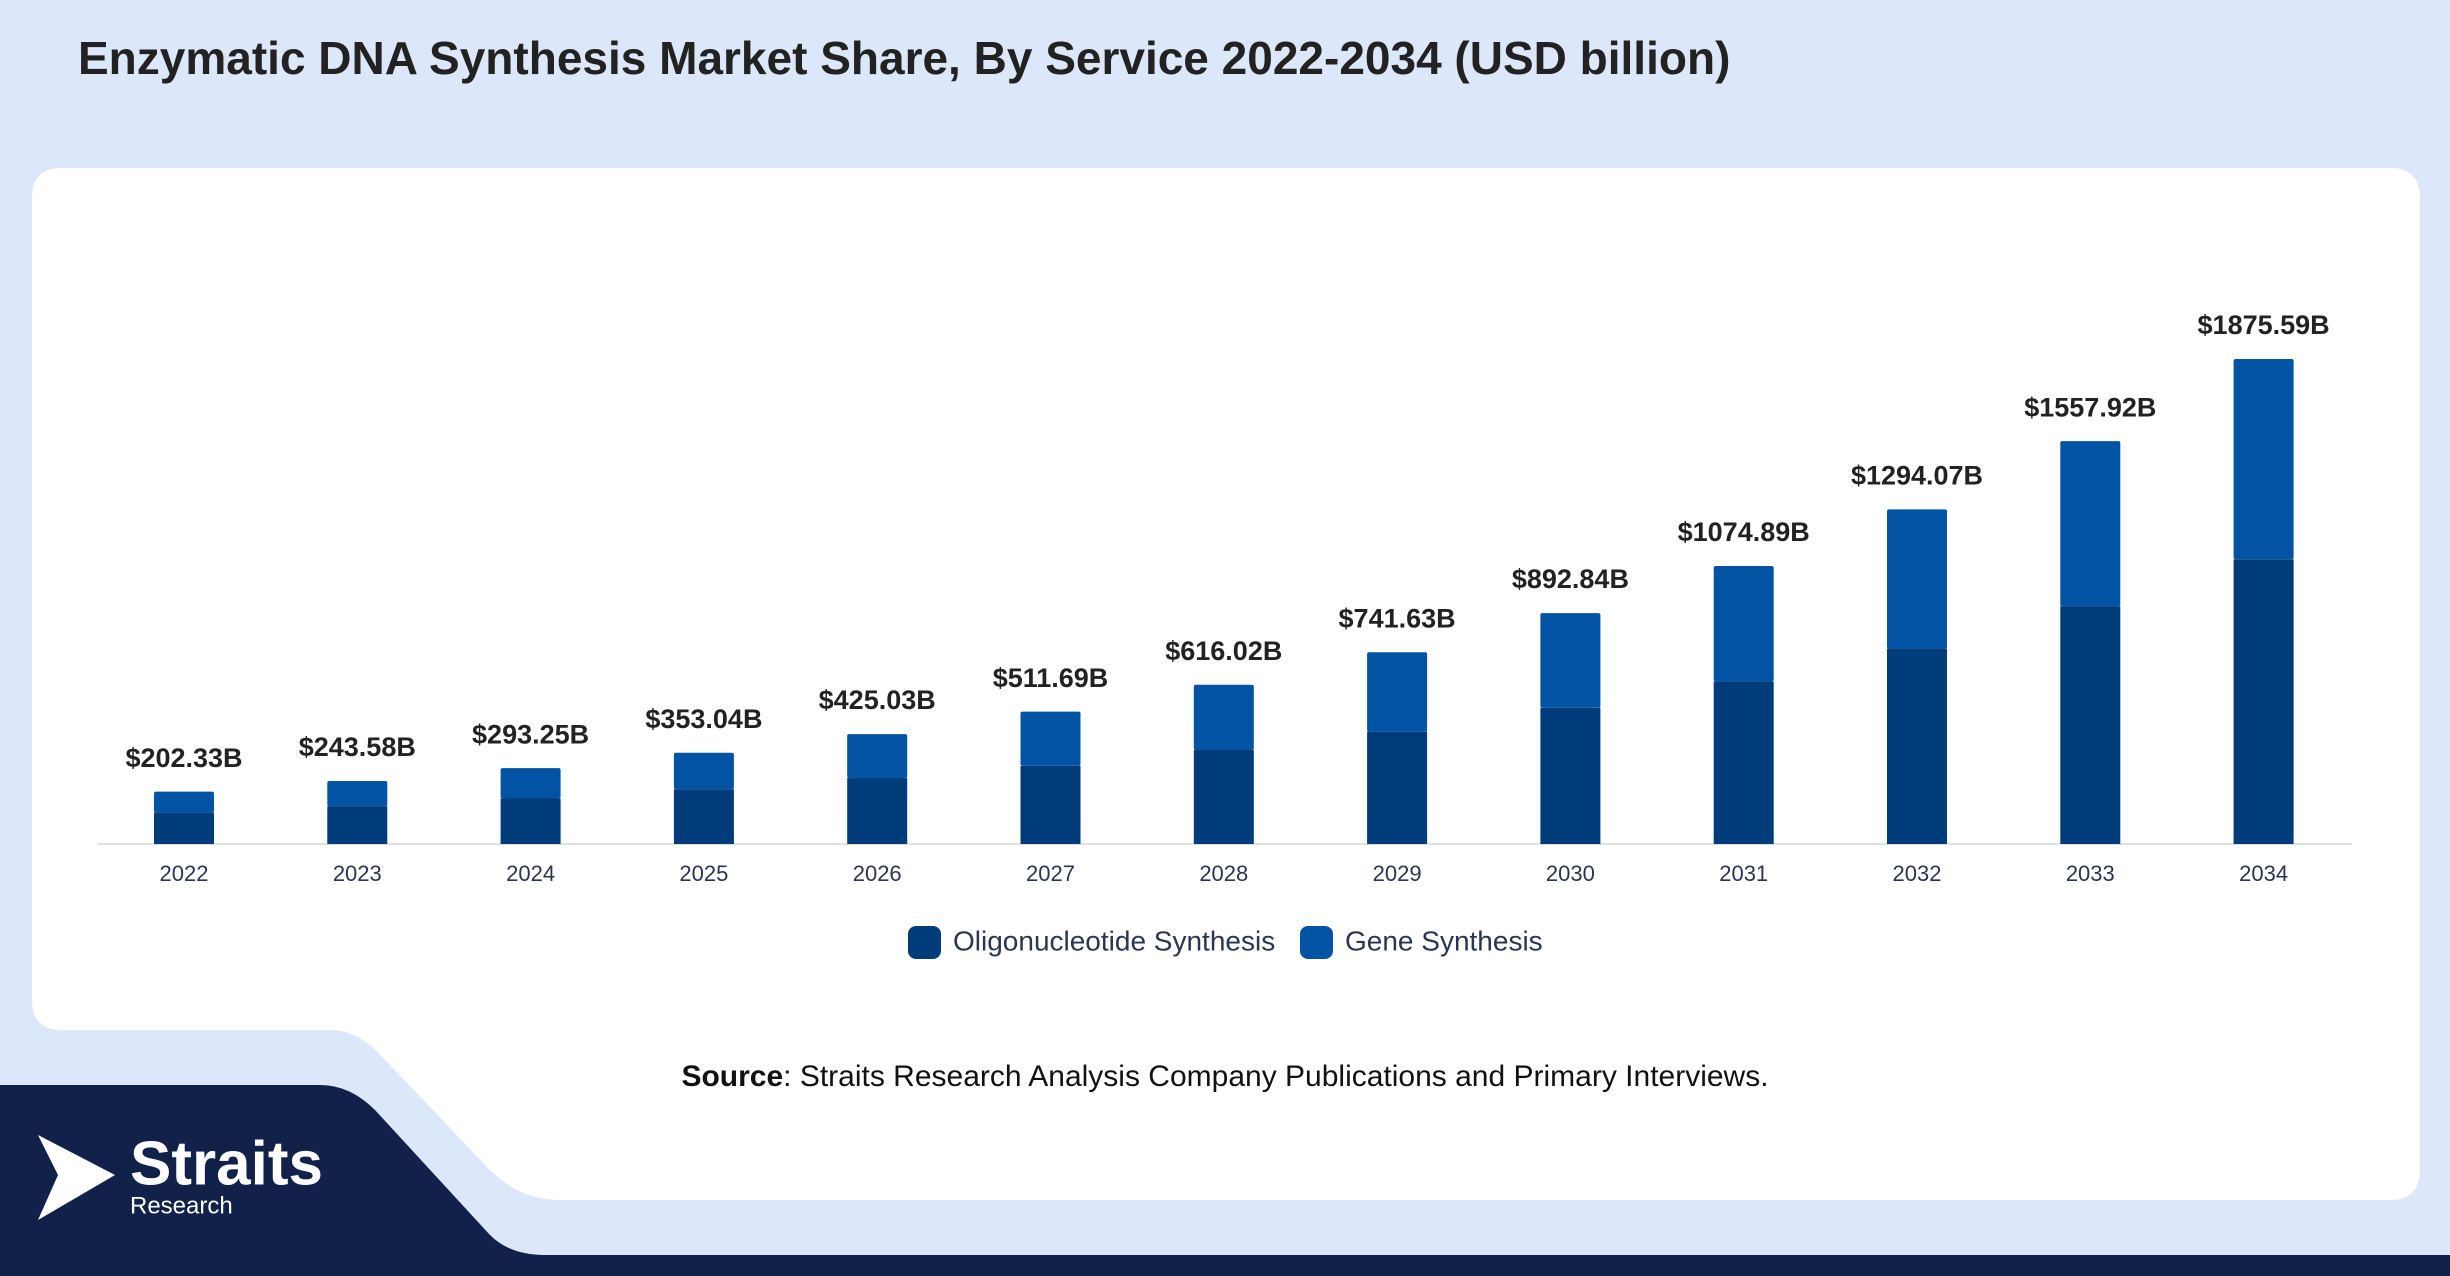  I want to click on logo-sub: Research, so click(181, 1205).